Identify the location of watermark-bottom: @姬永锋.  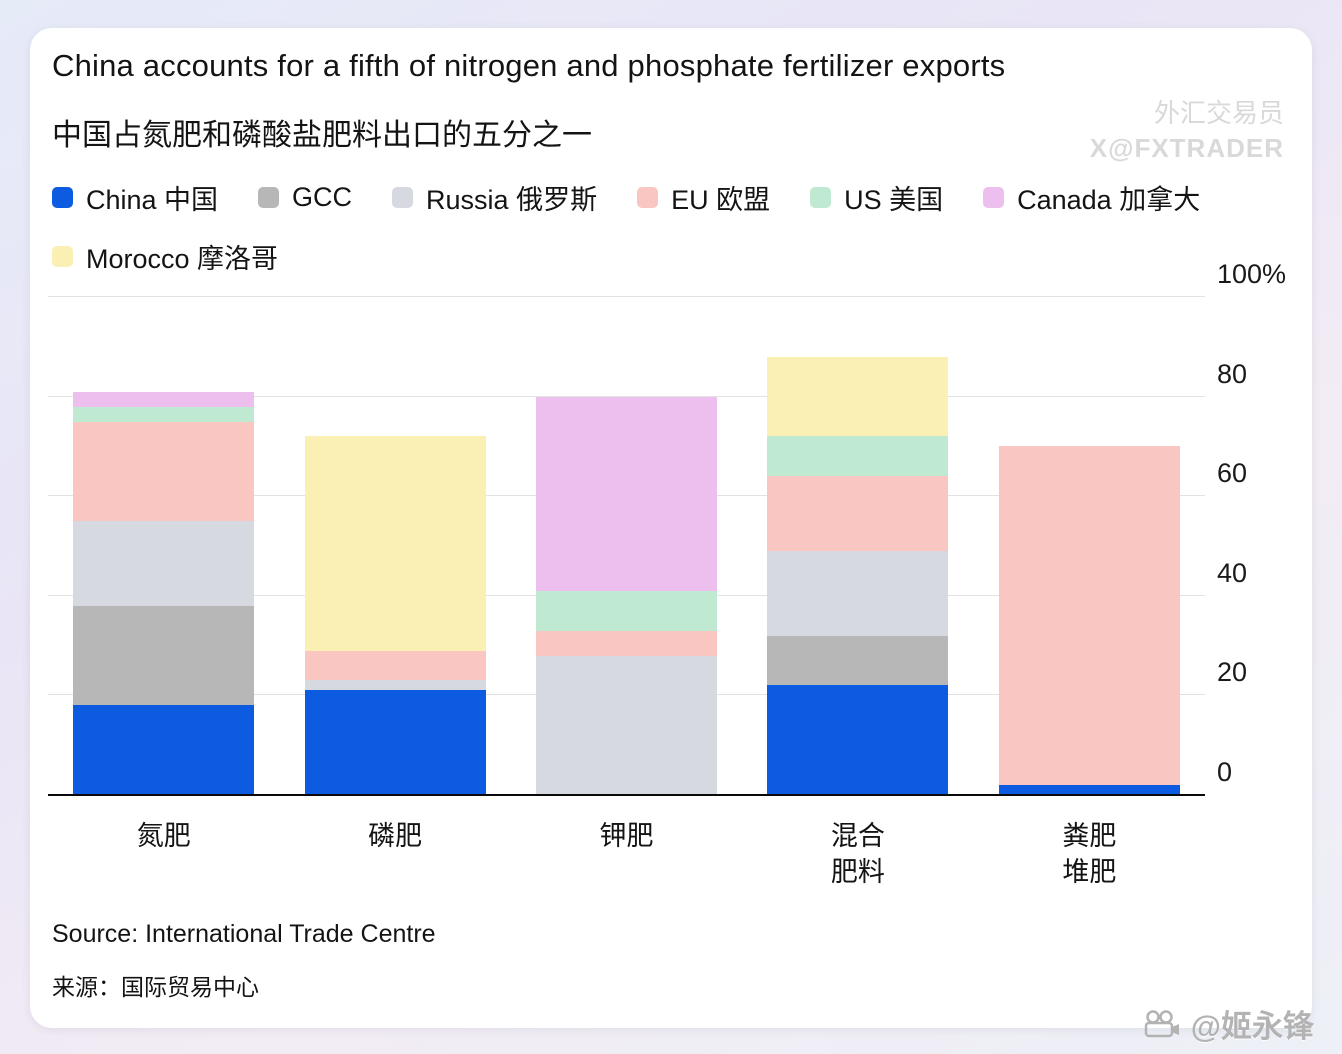
(1228, 1023).